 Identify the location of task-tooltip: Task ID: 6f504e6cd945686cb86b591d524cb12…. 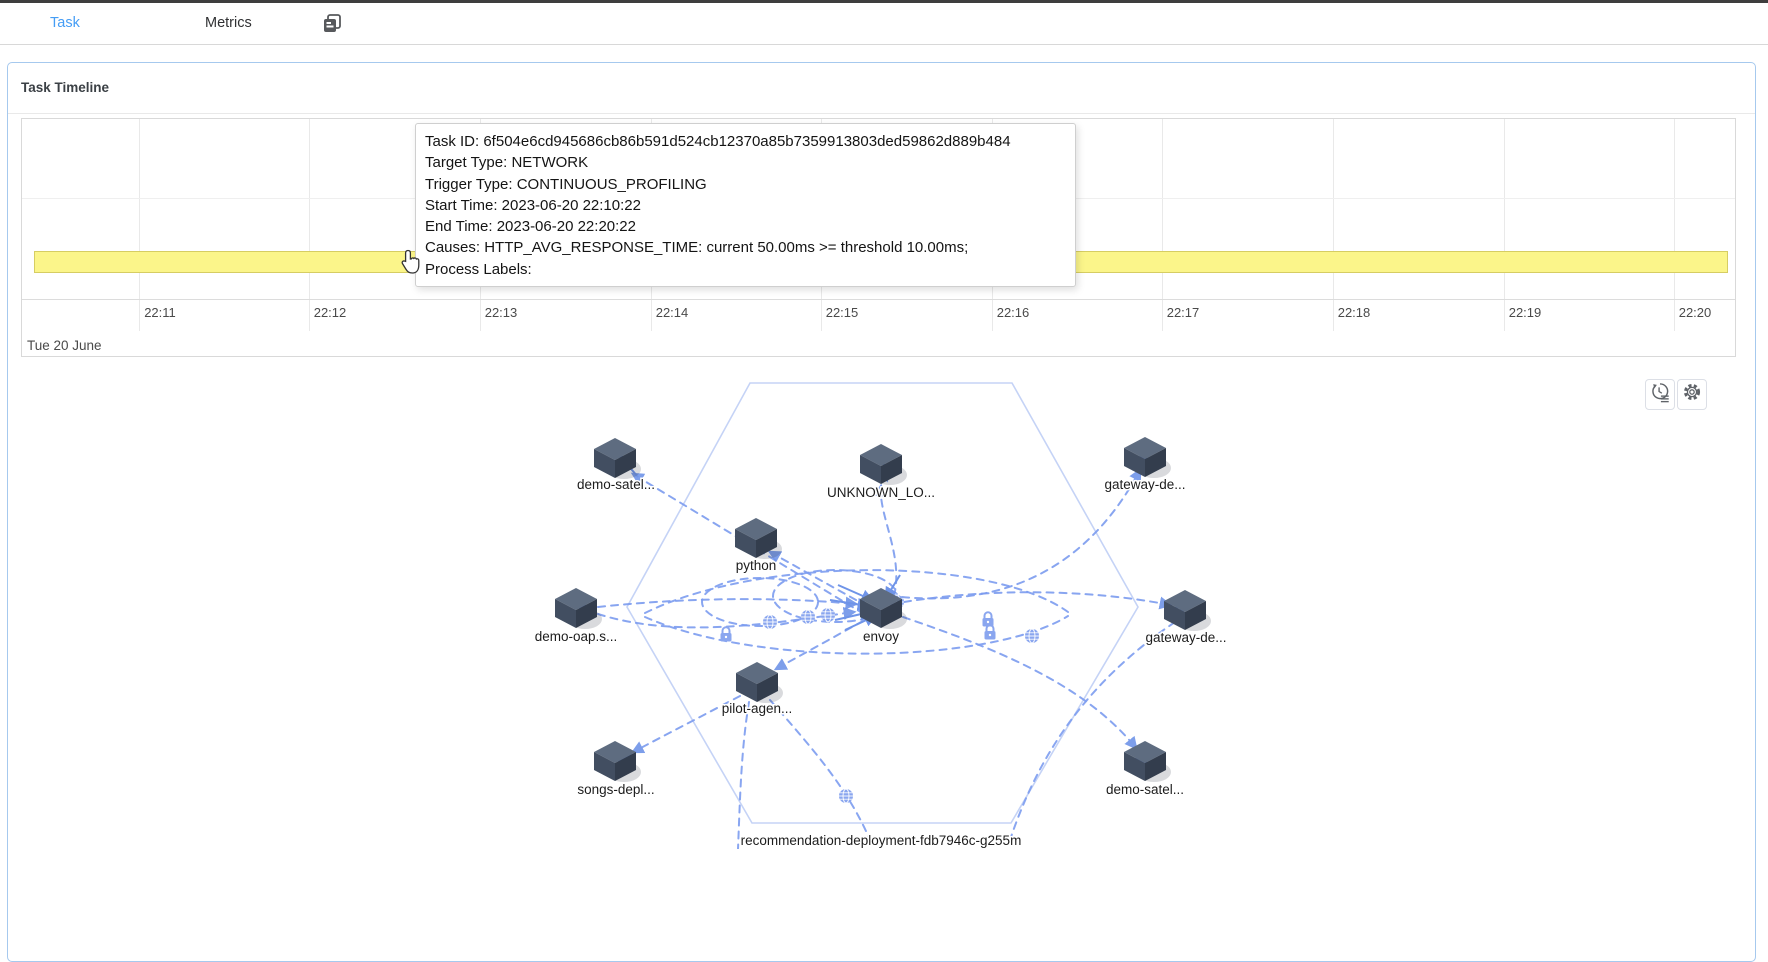
(745, 205).